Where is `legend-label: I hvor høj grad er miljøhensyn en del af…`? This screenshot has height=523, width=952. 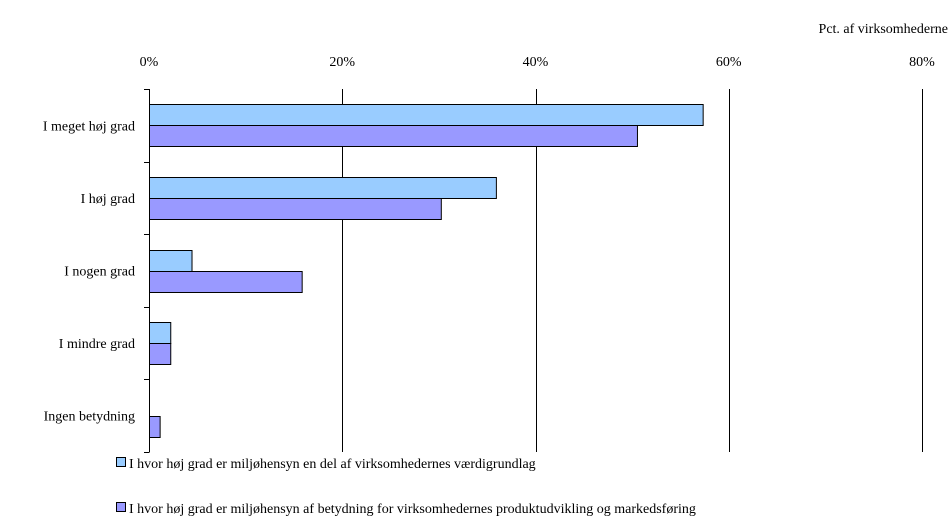 legend-label: I hvor høj grad er miljøhensyn en del af… is located at coordinates (332, 464).